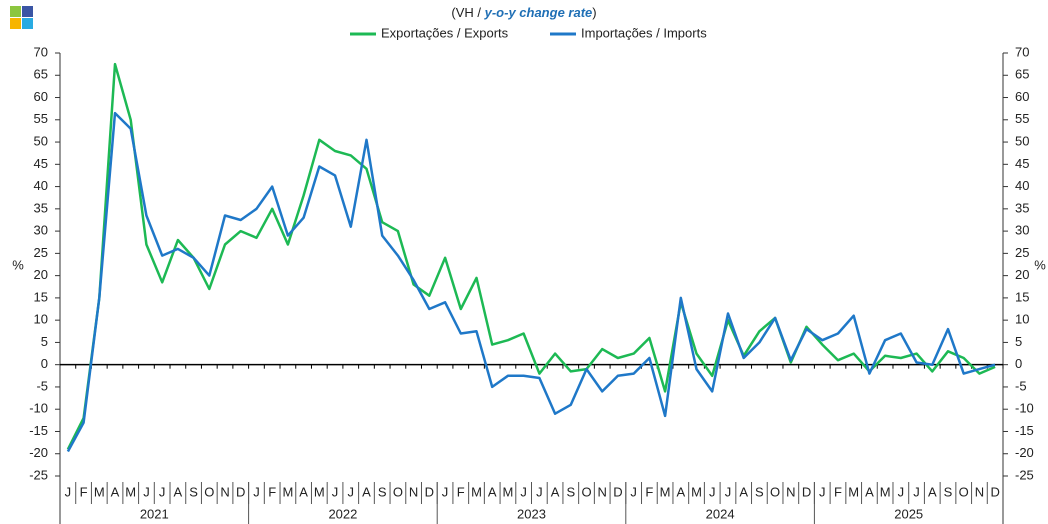 The width and height of the screenshot is (1048, 524). What do you see at coordinates (342, 513) in the screenshot?
I see `year-label: 2022` at bounding box center [342, 513].